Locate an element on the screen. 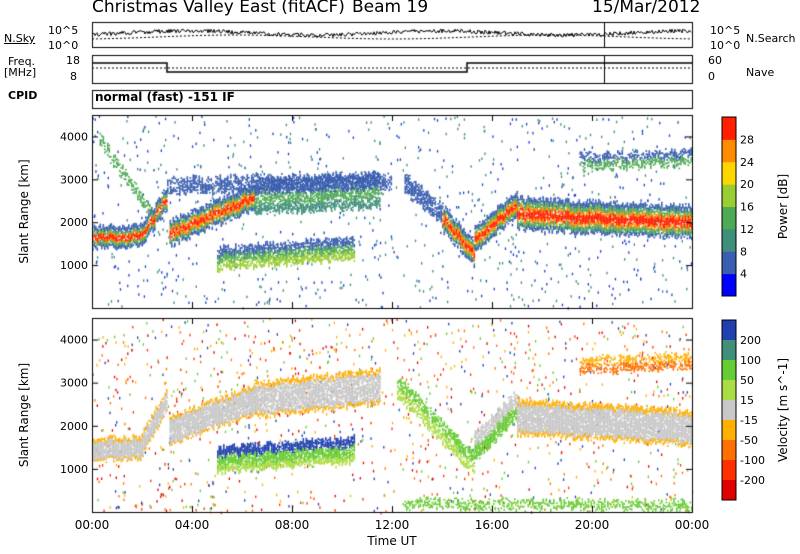 Image resolution: width=800 pixels, height=554 pixels. colorbar-tick-label: 12 is located at coordinates (747, 229).